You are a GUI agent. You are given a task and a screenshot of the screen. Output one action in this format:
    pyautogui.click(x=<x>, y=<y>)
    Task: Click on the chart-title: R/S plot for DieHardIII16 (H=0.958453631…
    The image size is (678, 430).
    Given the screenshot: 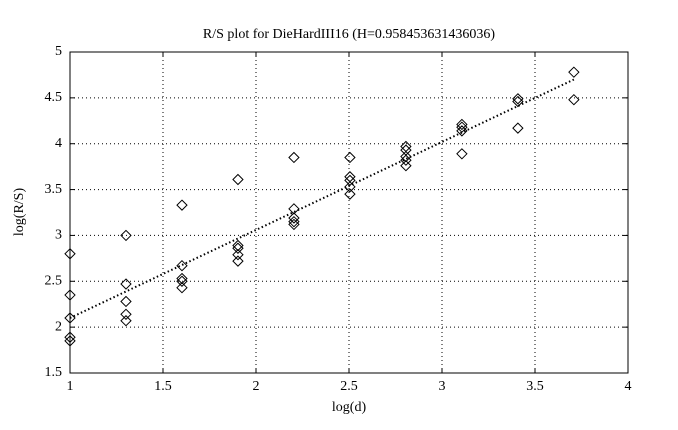 What is the action you would take?
    pyautogui.click(x=349, y=34)
    